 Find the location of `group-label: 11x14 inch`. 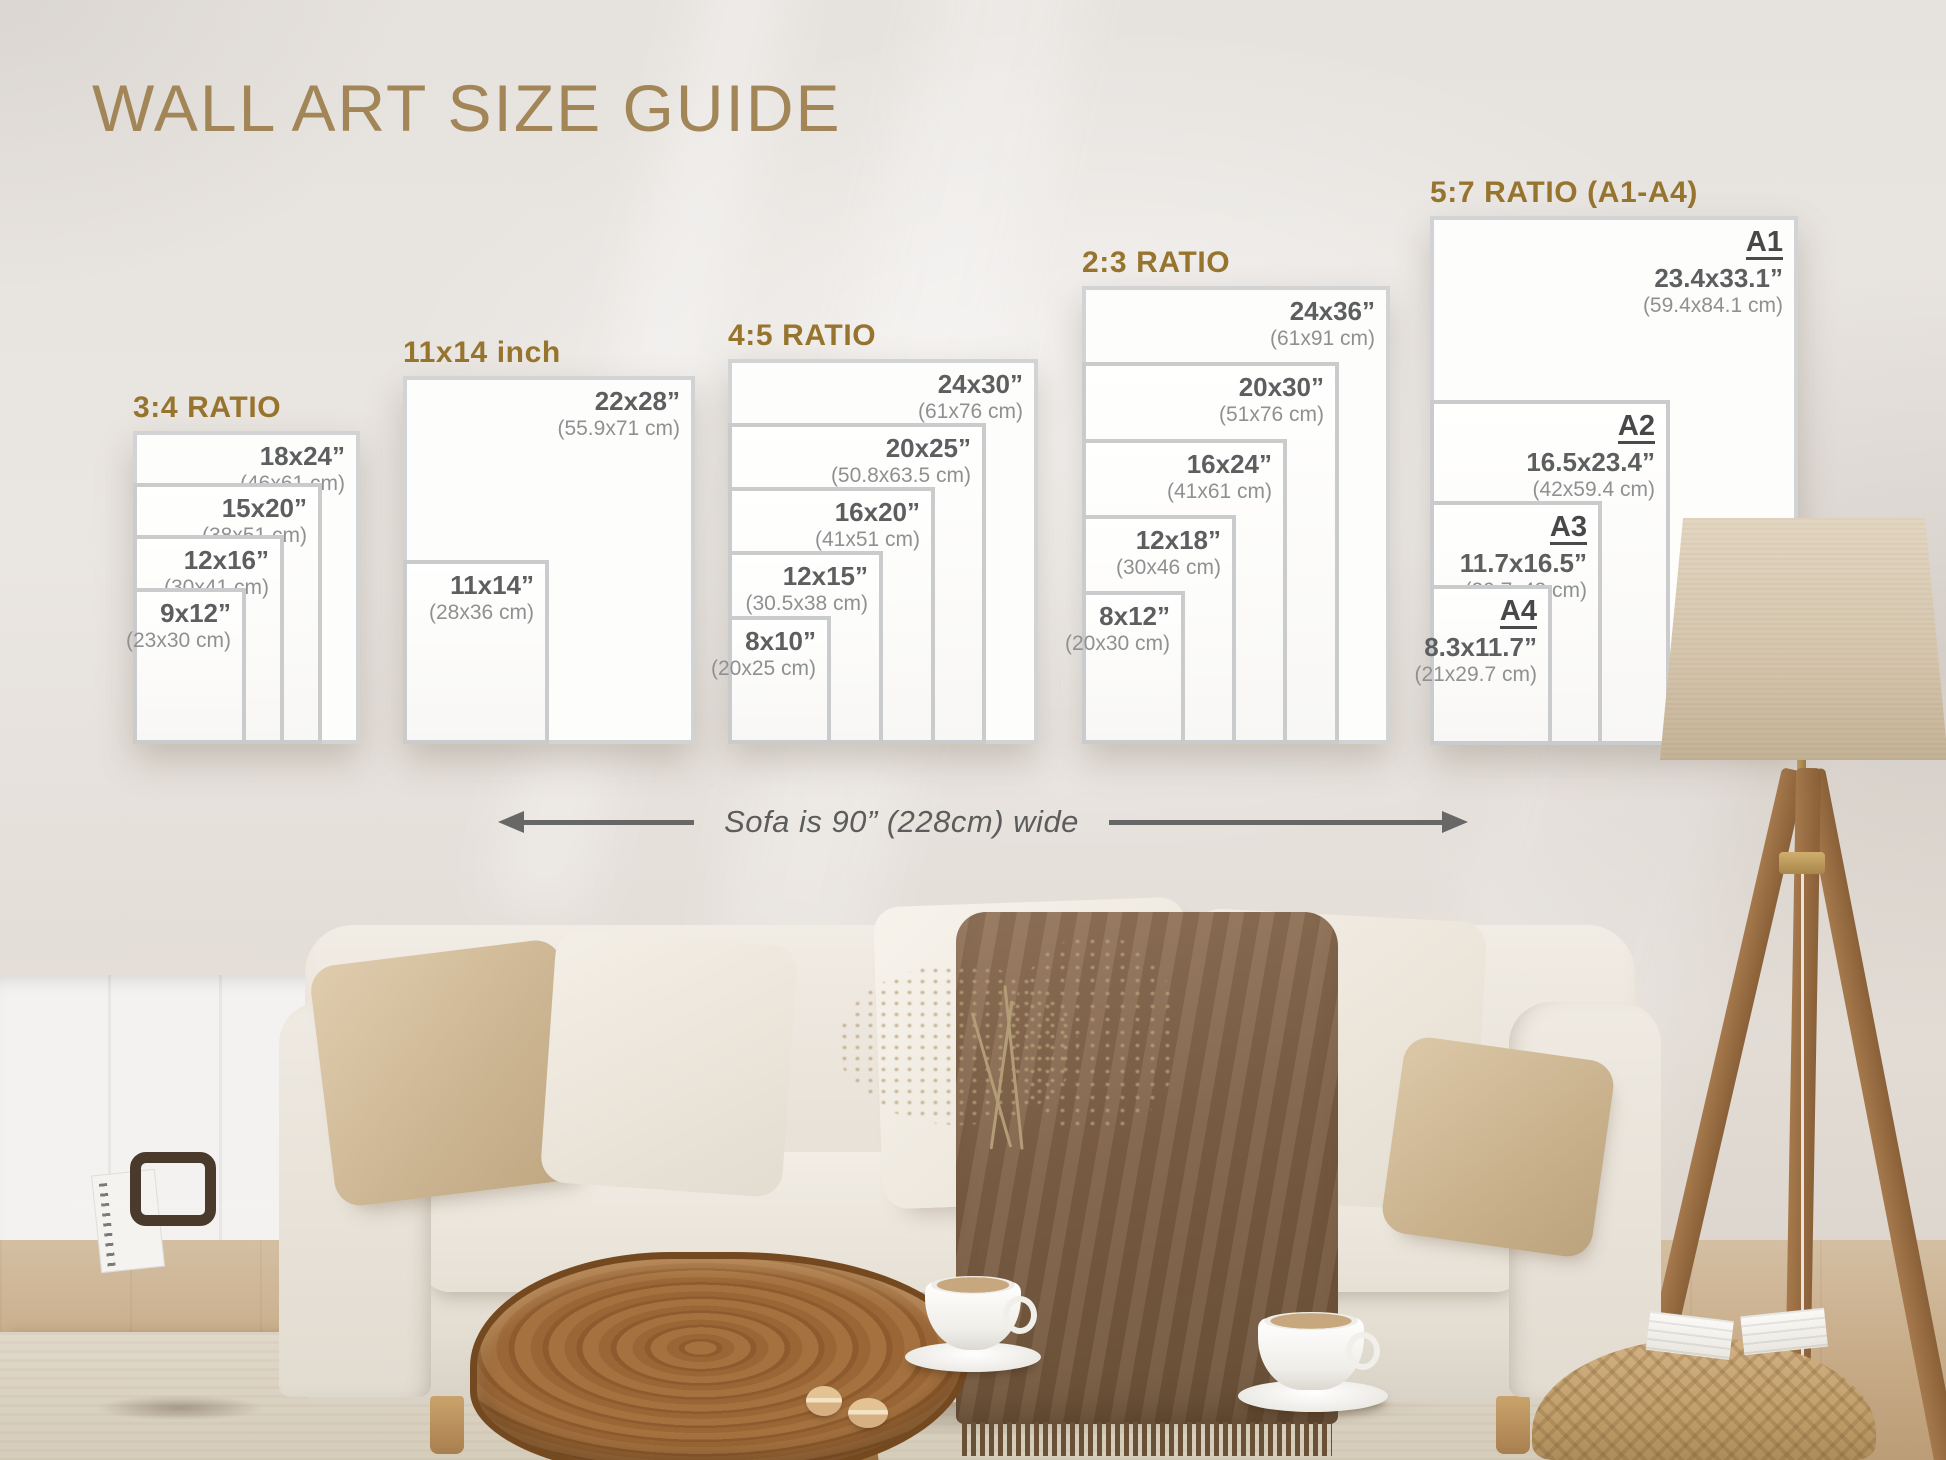

group-label: 11x14 inch is located at coordinates (482, 352).